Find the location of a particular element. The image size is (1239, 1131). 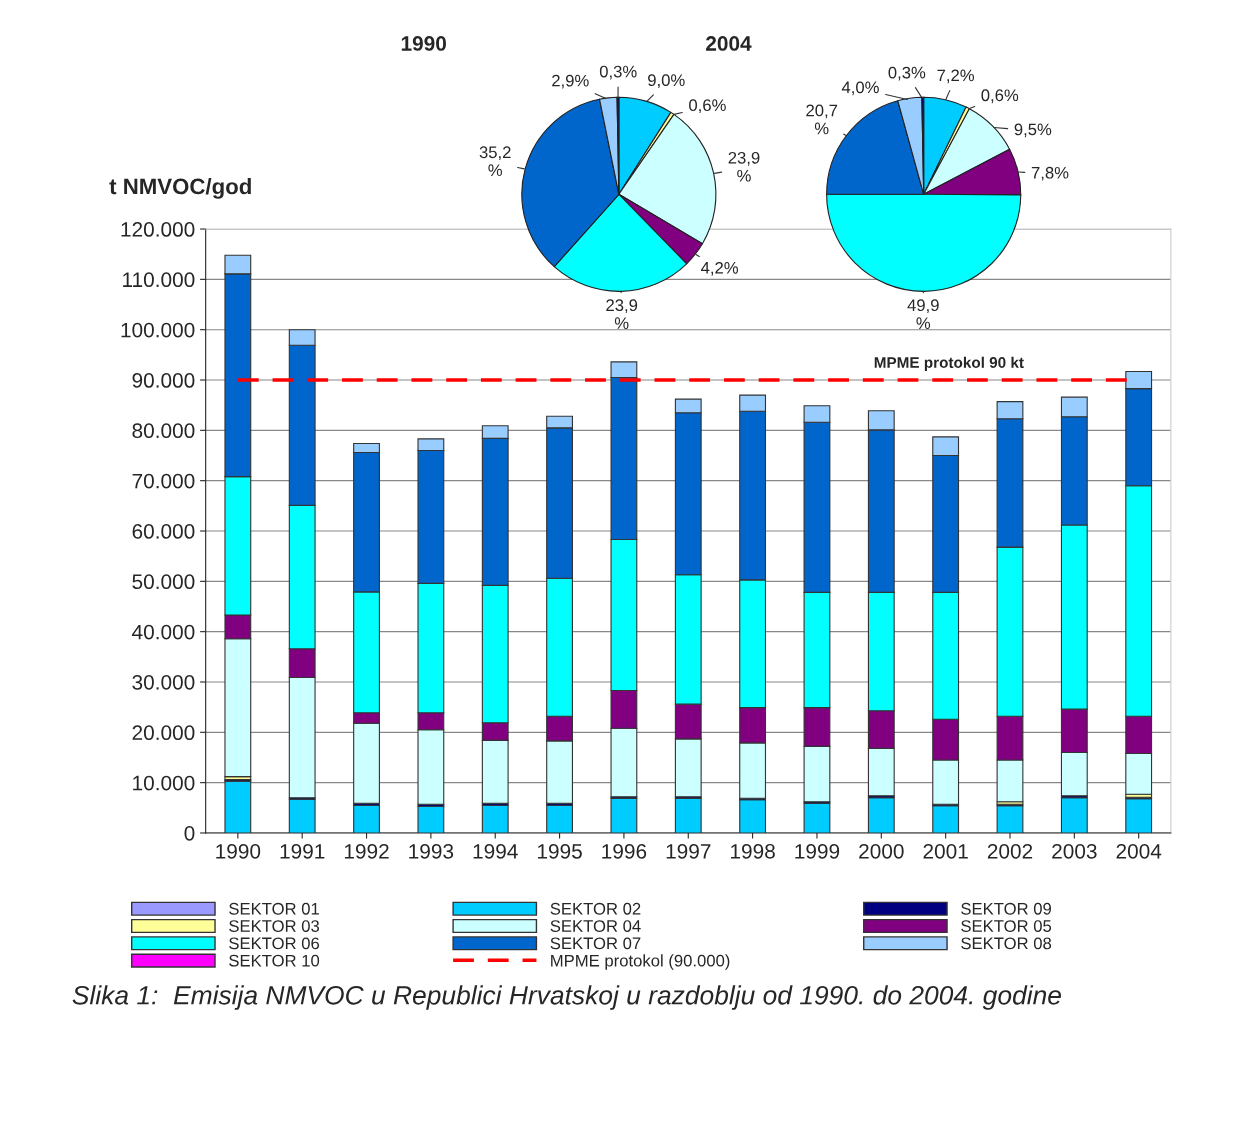

data-label: 4,2% is located at coordinates (720, 268).